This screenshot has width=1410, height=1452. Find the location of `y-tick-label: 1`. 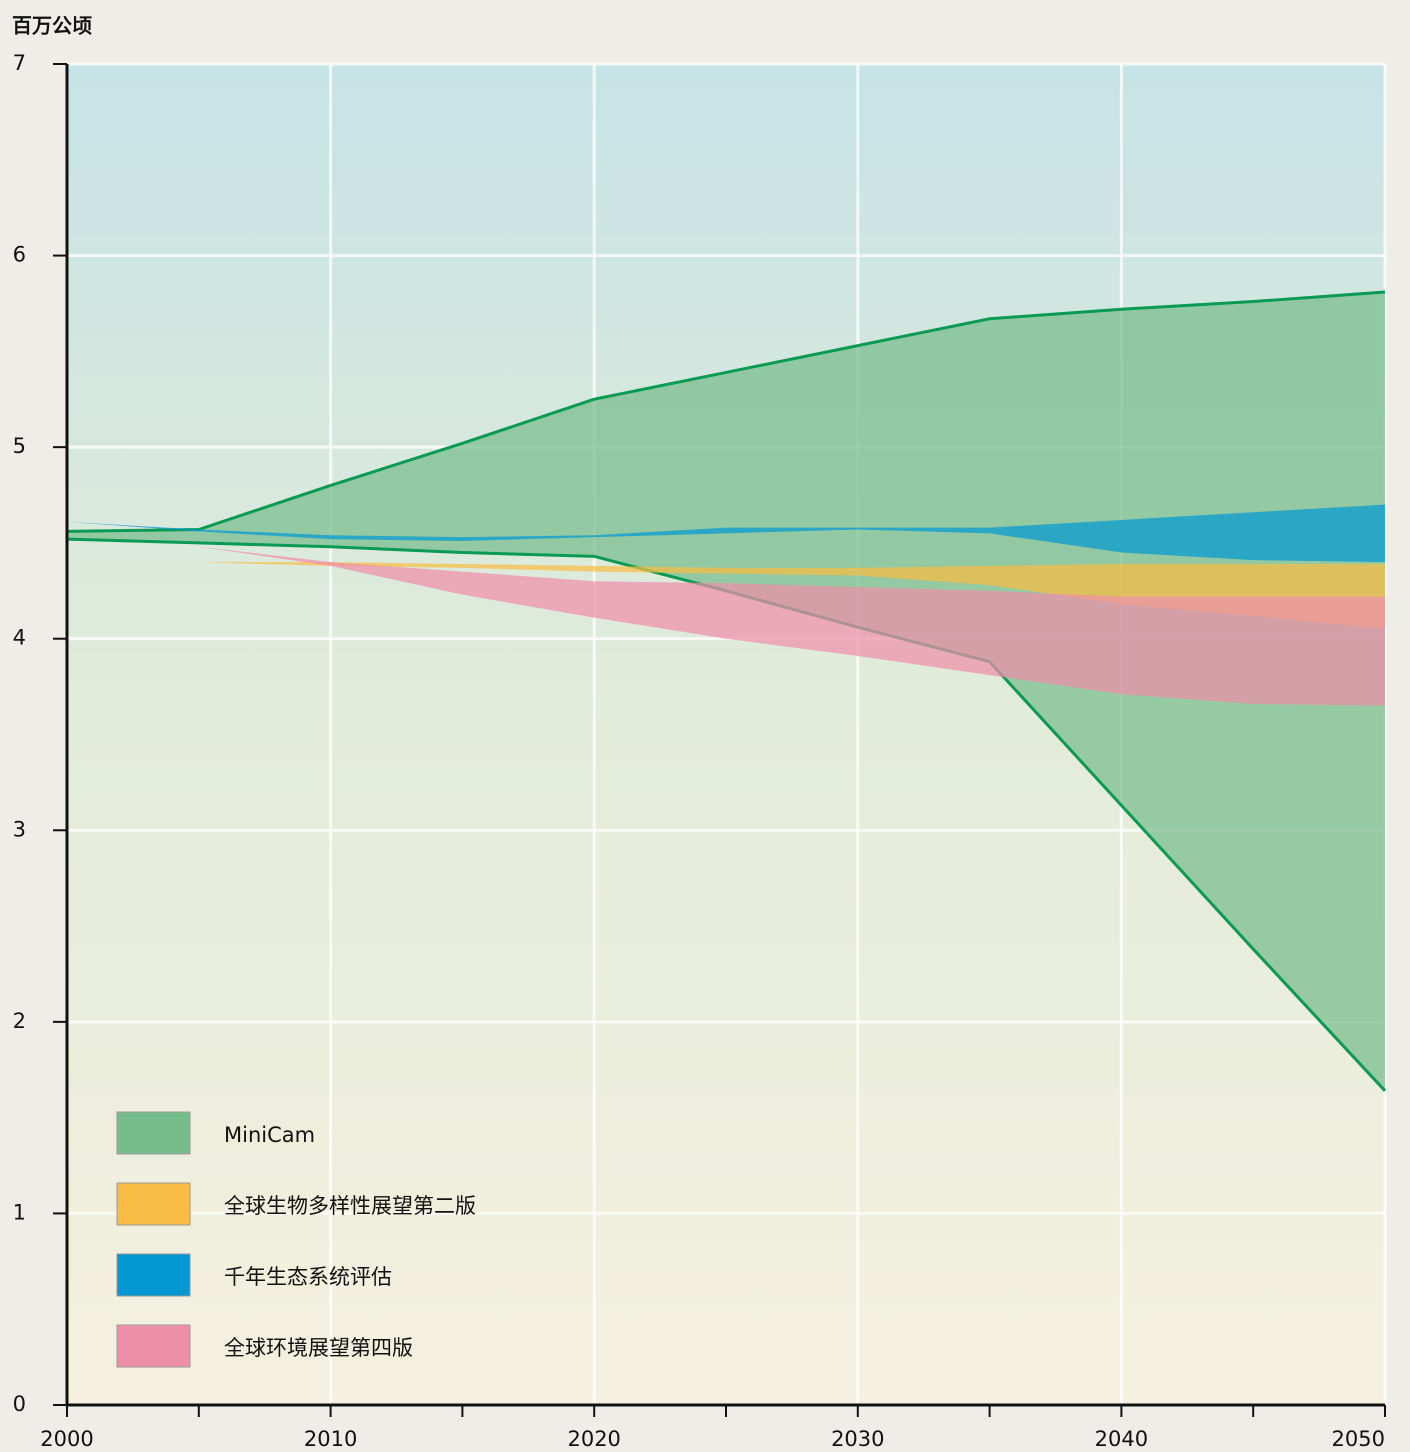

y-tick-label: 1 is located at coordinates (19, 1212).